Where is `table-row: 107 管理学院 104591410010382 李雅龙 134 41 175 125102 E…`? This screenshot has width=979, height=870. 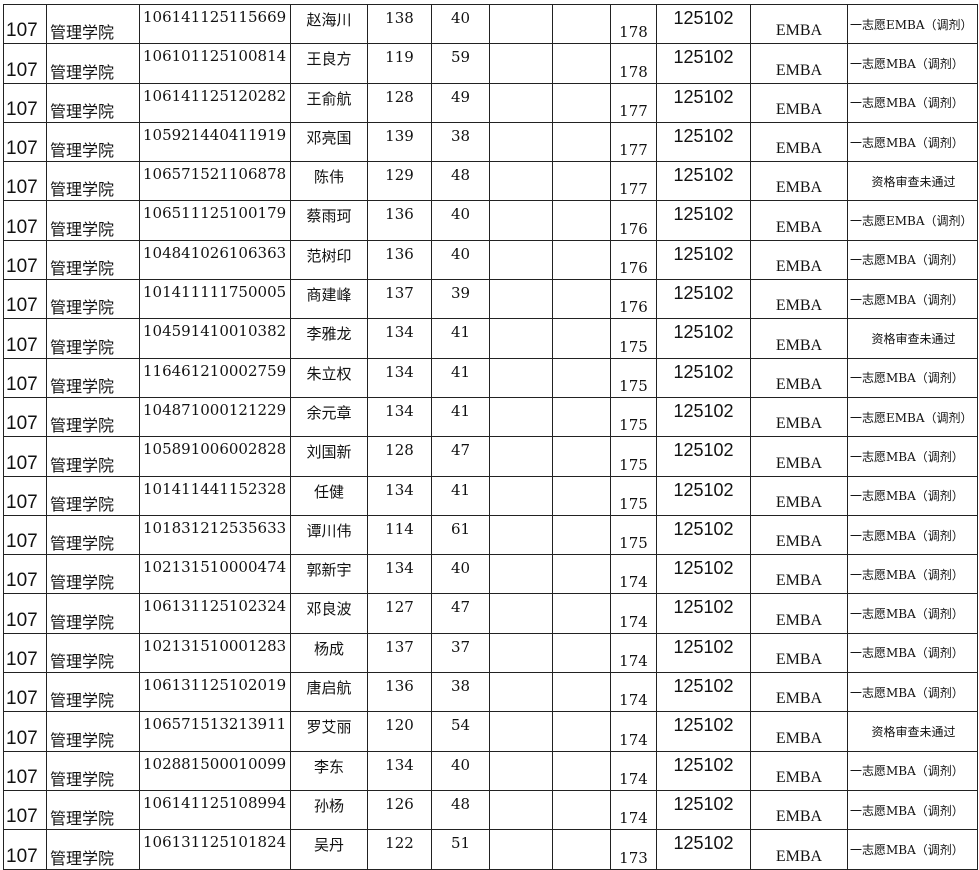 table-row: 107 管理学院 104591410010382 李雅龙 134 41 175 125102 E… is located at coordinates (490, 338).